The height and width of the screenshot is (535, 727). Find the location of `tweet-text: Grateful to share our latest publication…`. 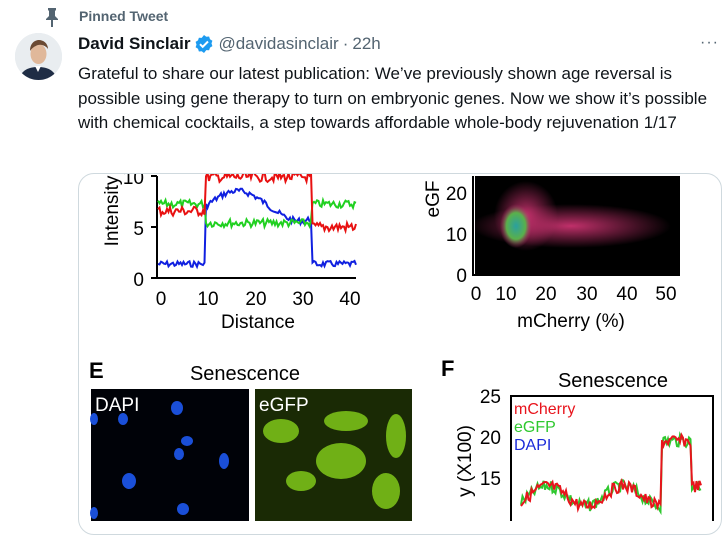

tweet-text: Grateful to share our latest publication… is located at coordinates (393, 98).